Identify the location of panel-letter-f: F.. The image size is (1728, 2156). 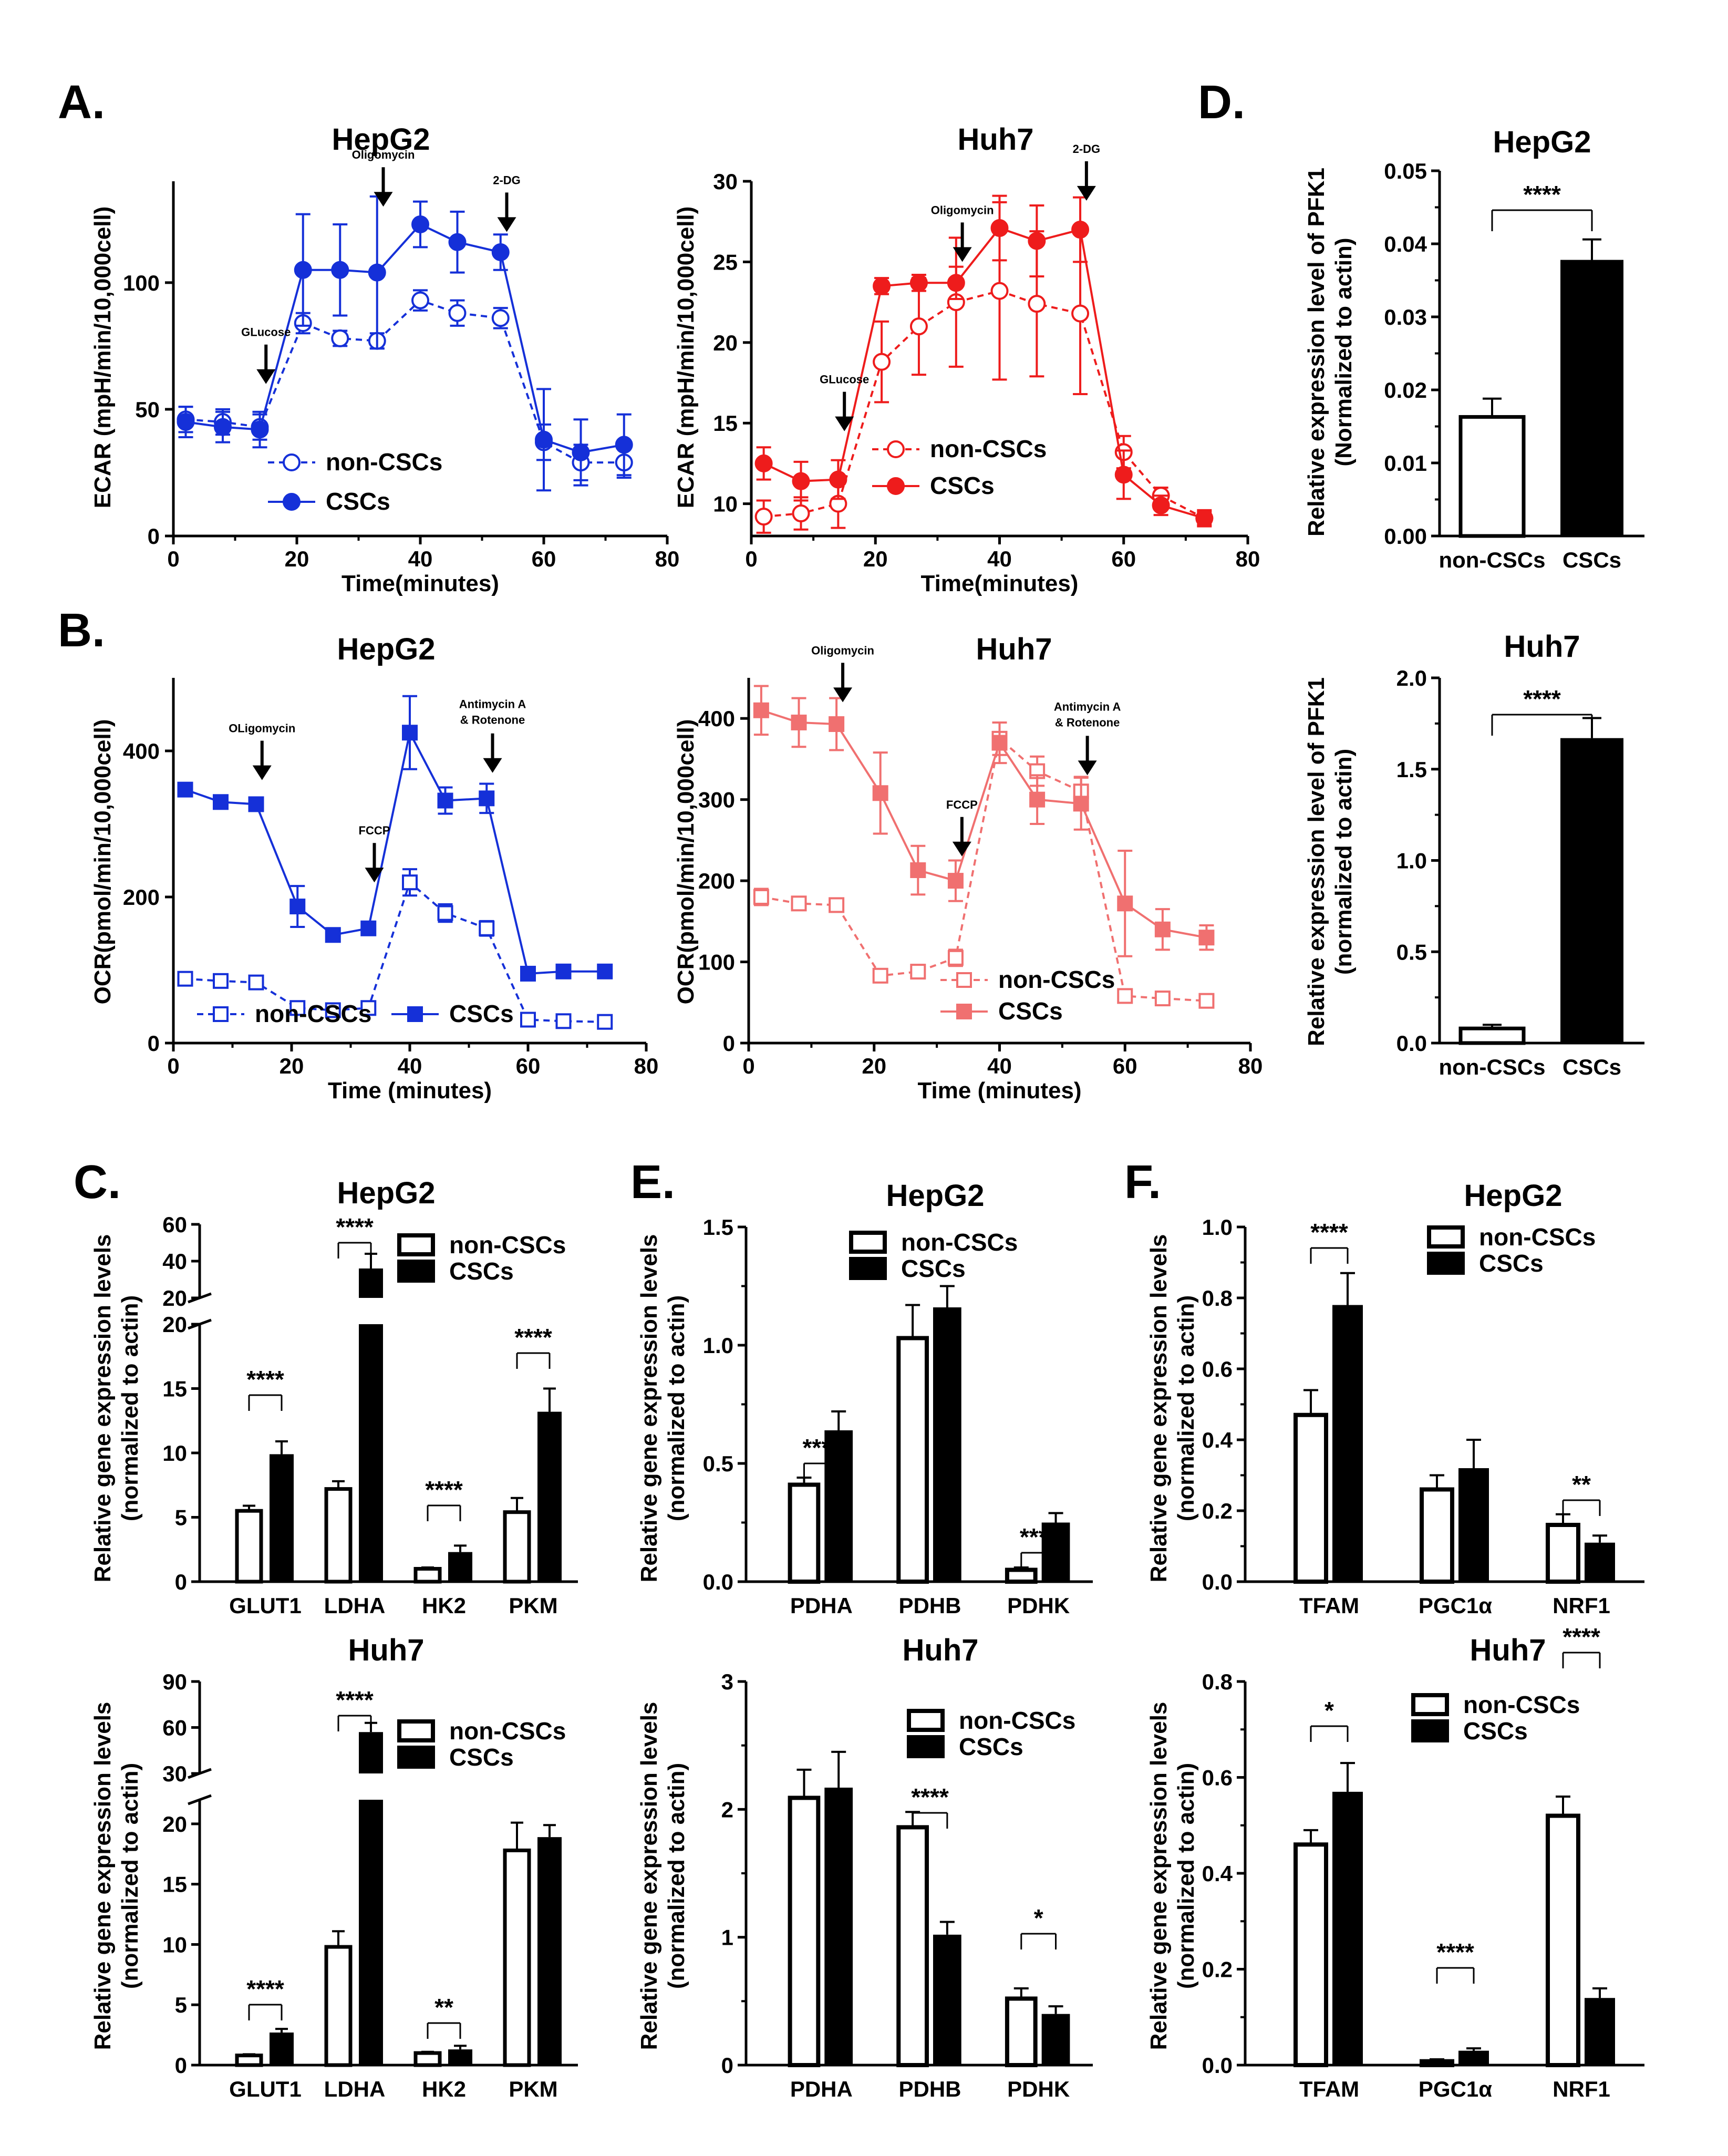
(1142, 1182).